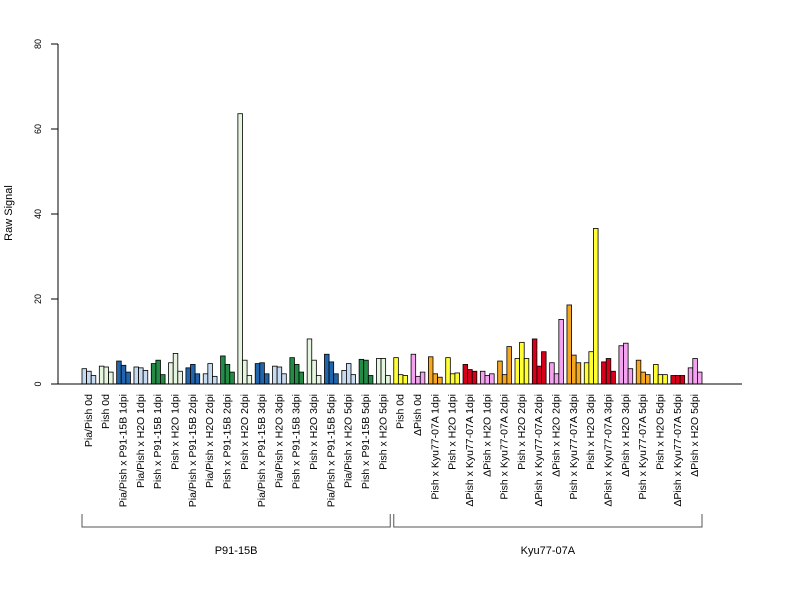  I want to click on x-tick-label: Pia/Pish x P91-15B 1dpi, so click(124, 450).